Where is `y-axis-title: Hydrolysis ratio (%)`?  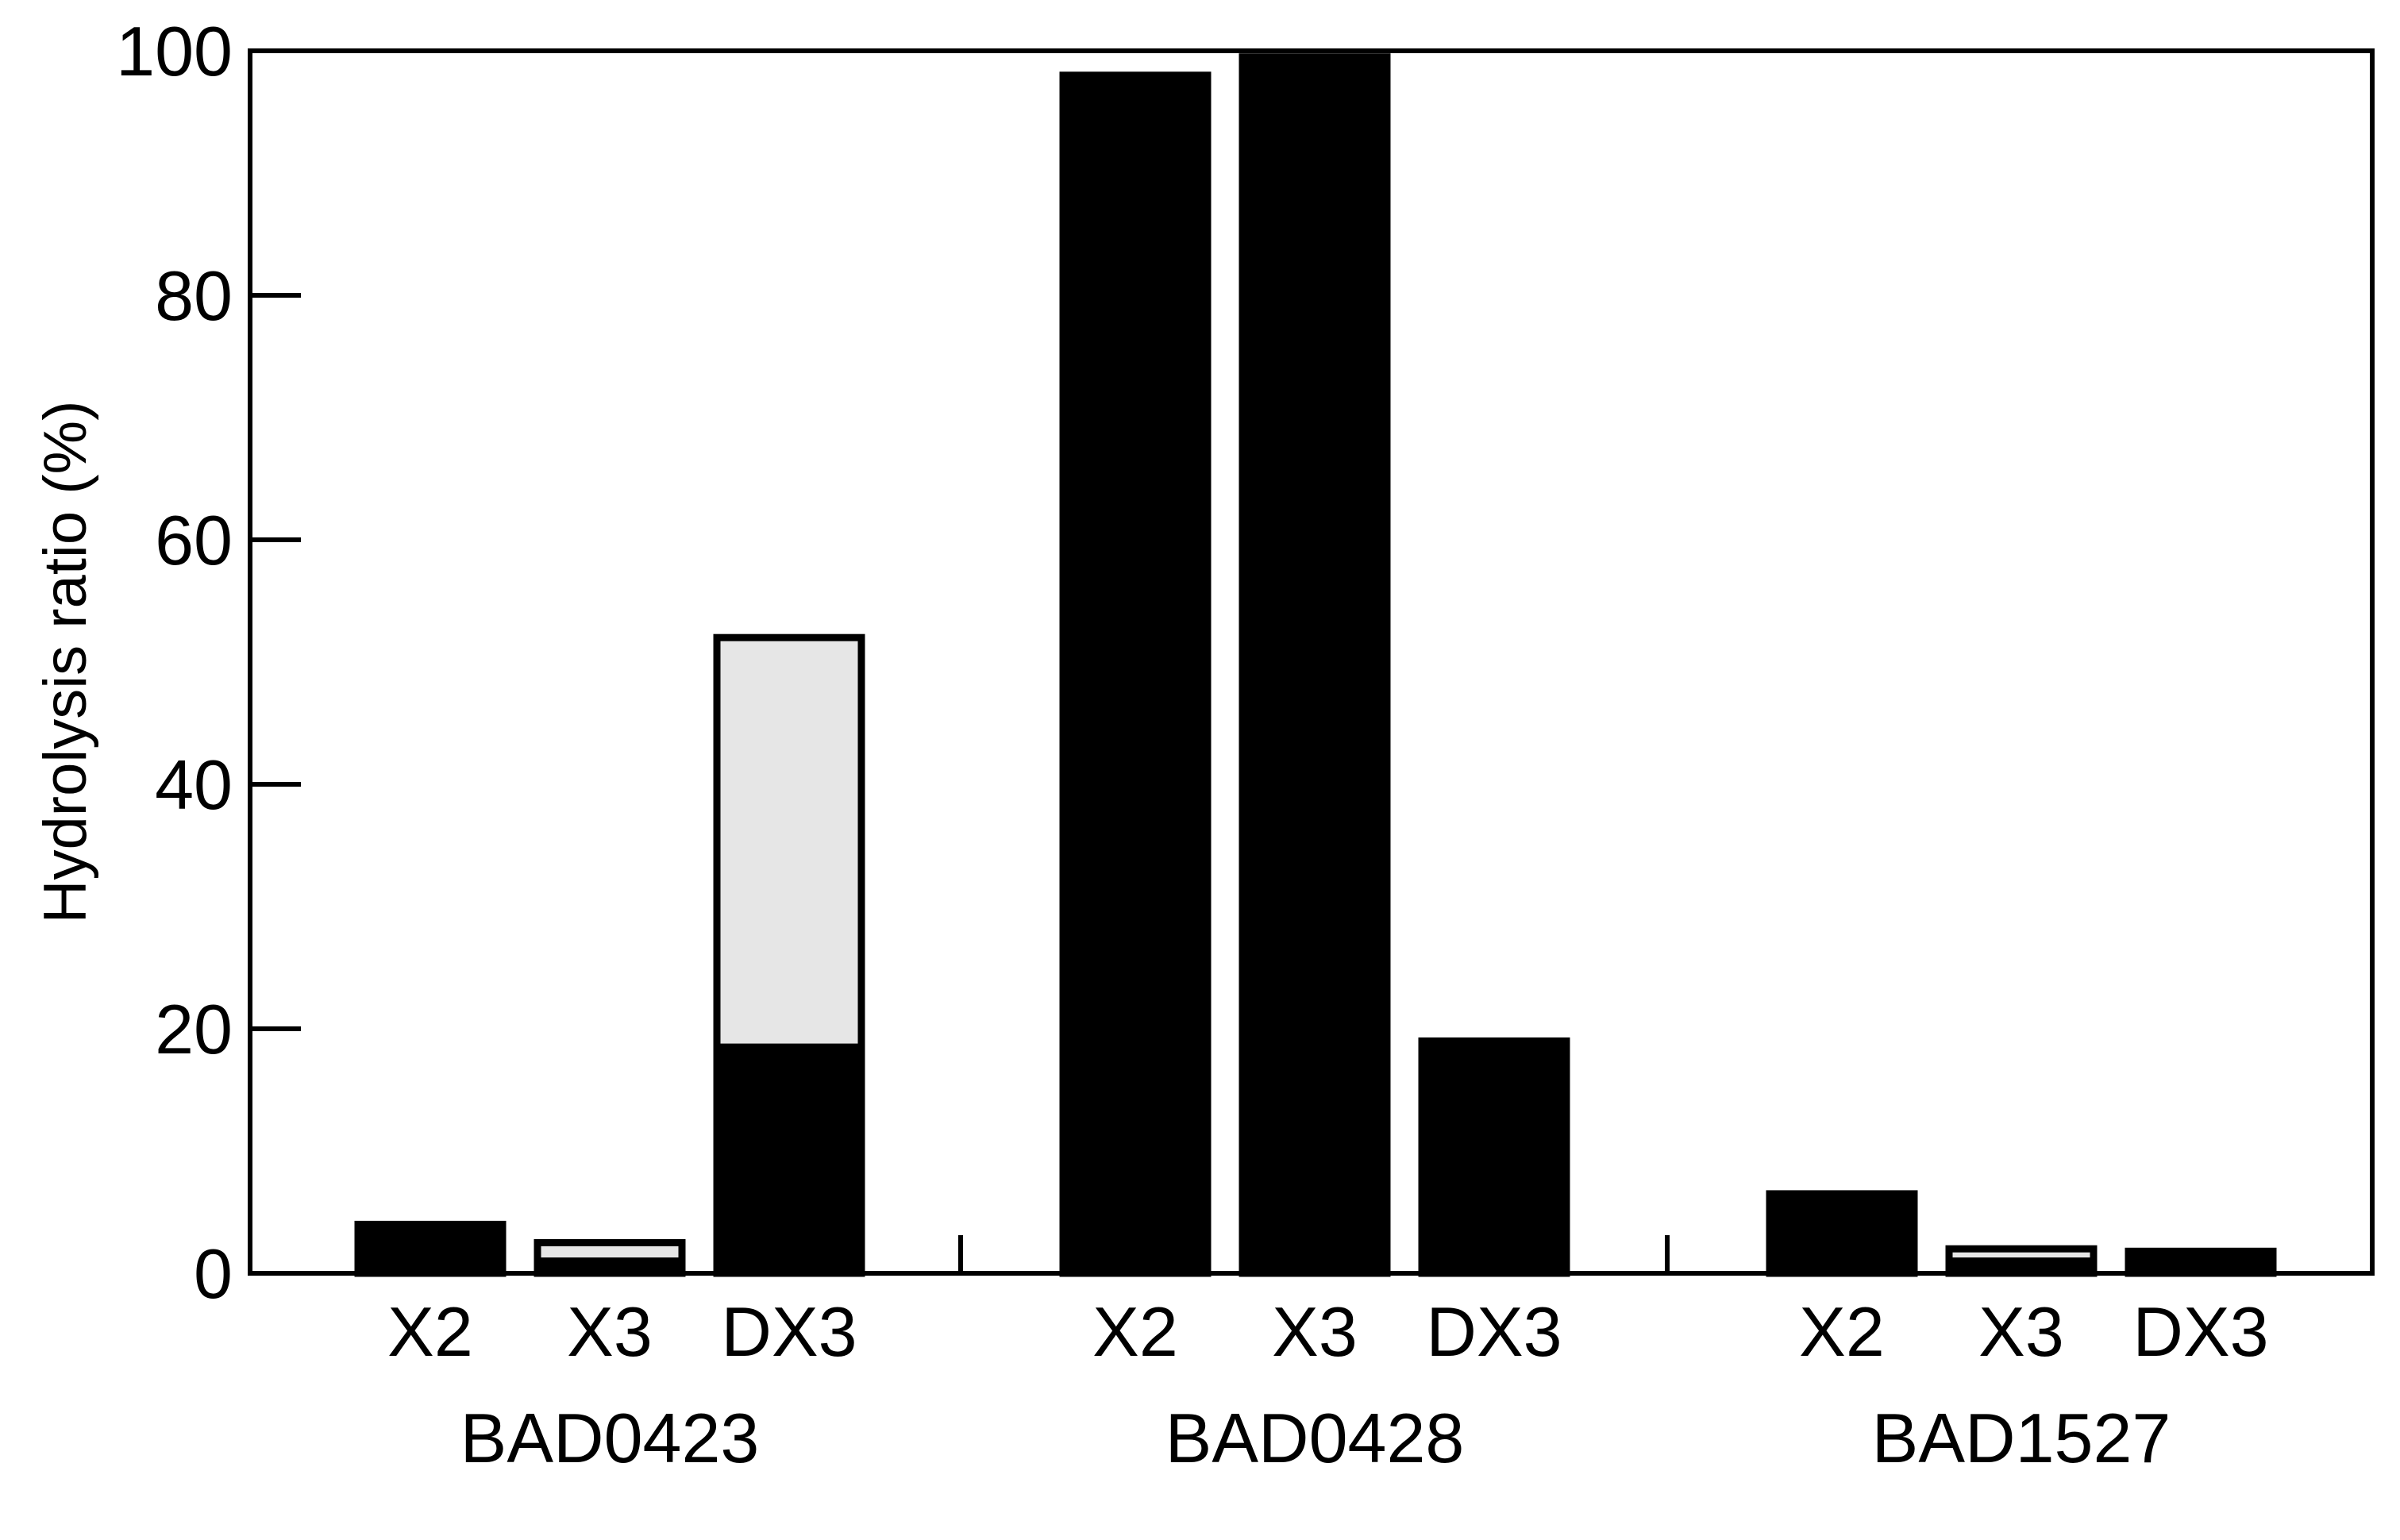 y-axis-title: Hydrolysis ratio (%) is located at coordinates (65, 662).